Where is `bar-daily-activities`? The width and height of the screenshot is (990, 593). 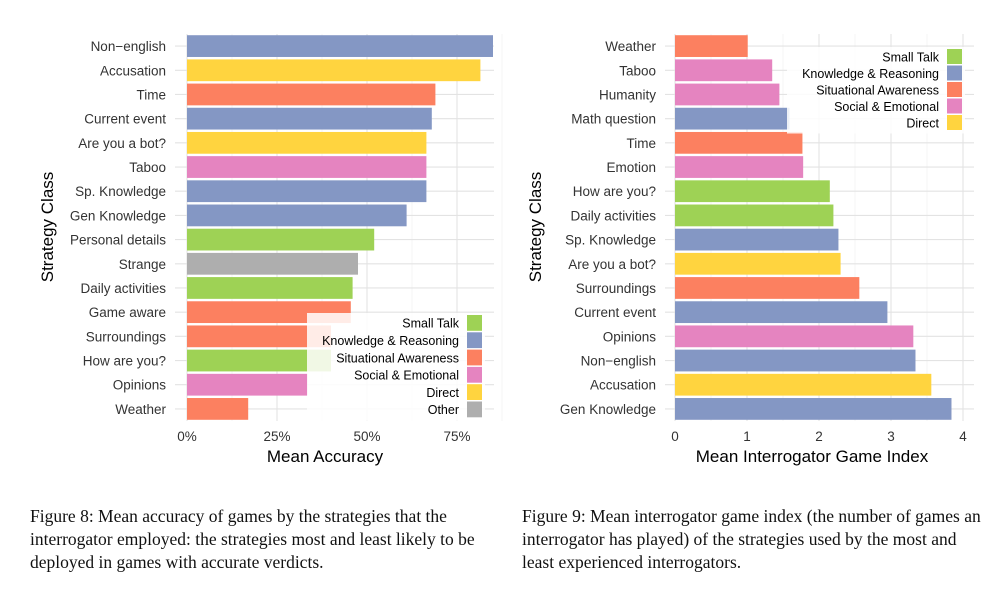
bar-daily-activities is located at coordinates (754, 215).